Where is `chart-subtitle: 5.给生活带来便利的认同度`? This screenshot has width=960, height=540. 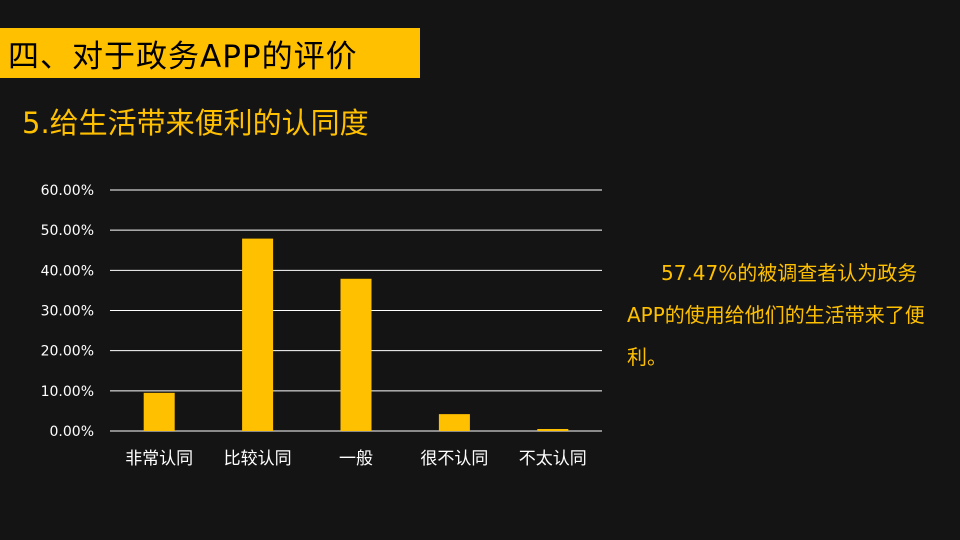 chart-subtitle: 5.给生活带来便利的认同度 is located at coordinates (195, 123).